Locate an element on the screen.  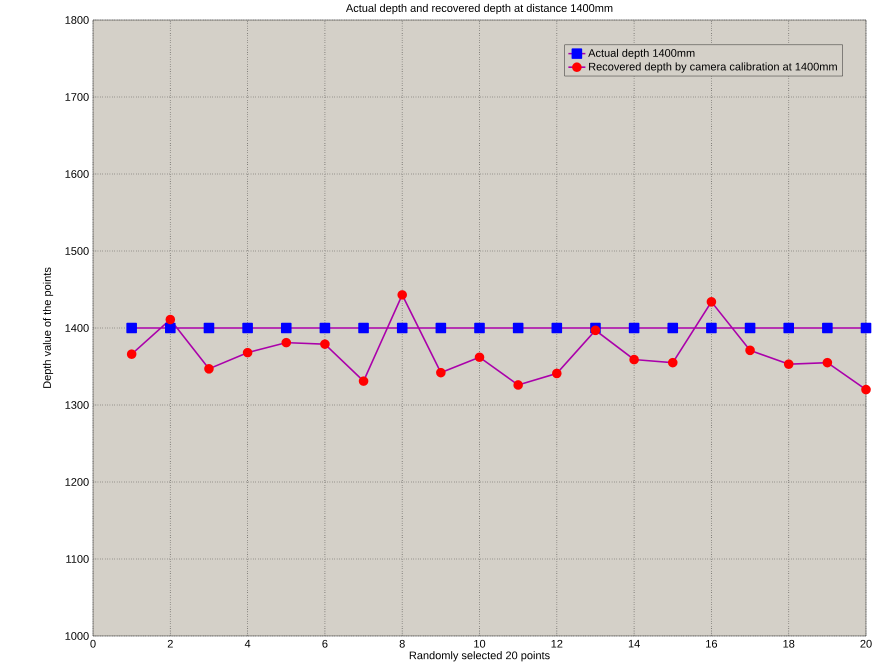
y-axis-title: Depth value of the points is located at coordinates (48, 328).